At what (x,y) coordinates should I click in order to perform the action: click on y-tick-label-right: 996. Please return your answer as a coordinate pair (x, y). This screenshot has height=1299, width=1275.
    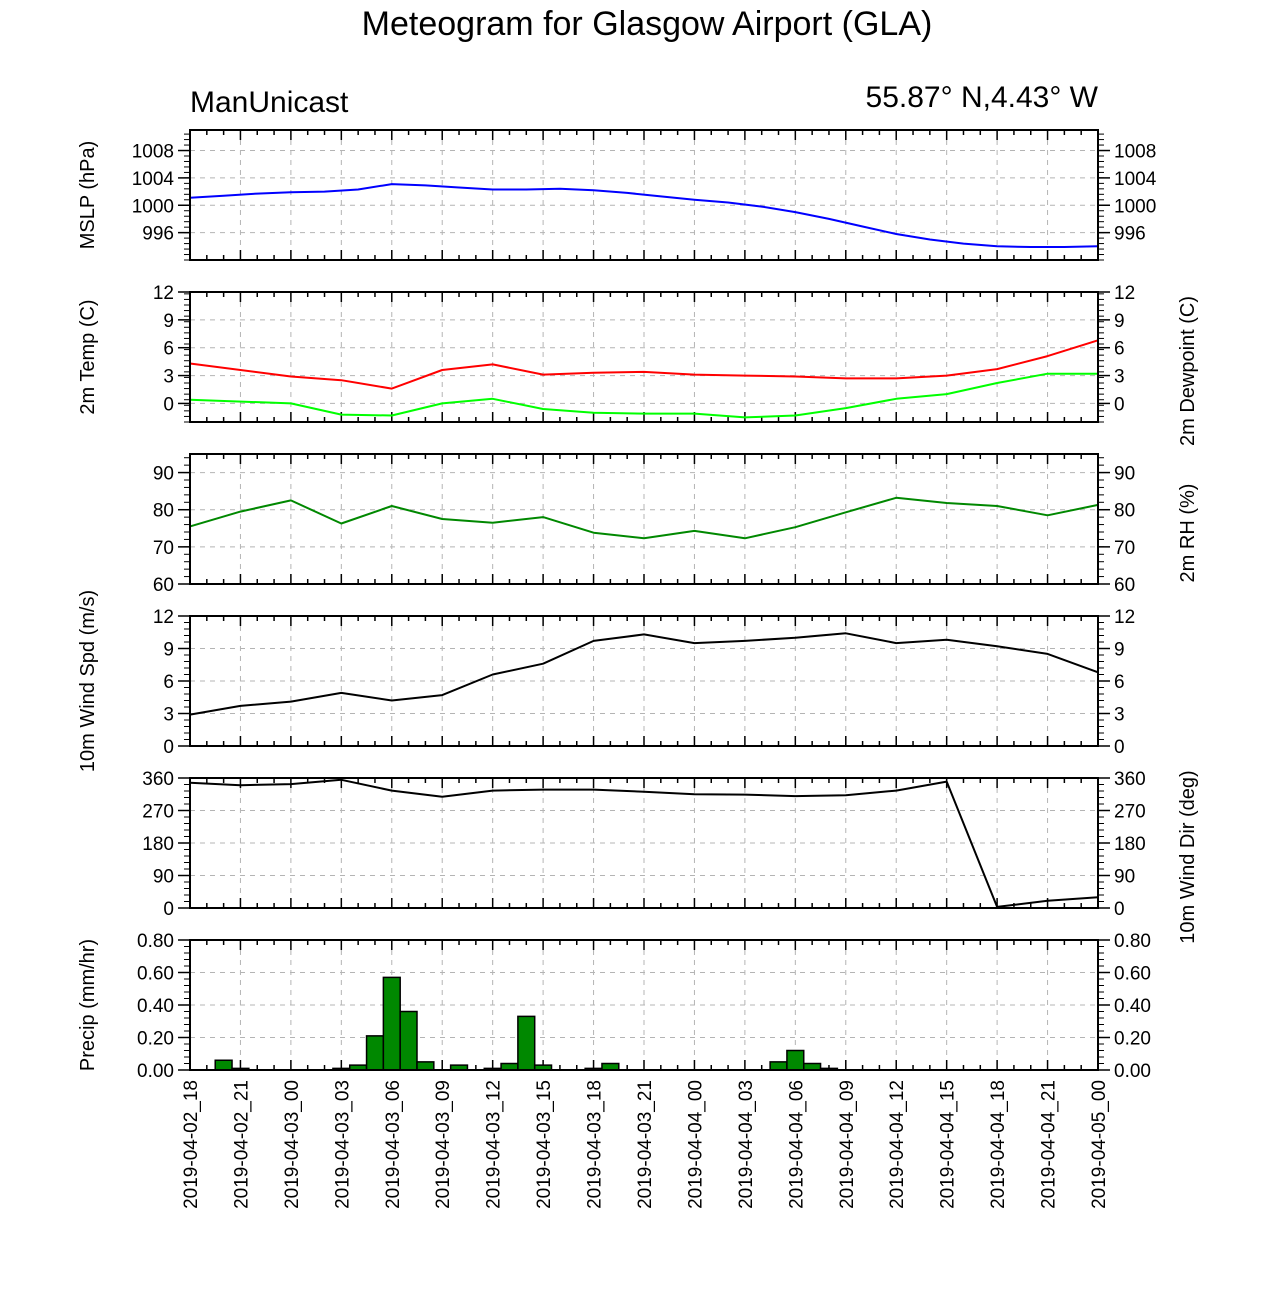
    Looking at the image, I should click on (1130, 234).